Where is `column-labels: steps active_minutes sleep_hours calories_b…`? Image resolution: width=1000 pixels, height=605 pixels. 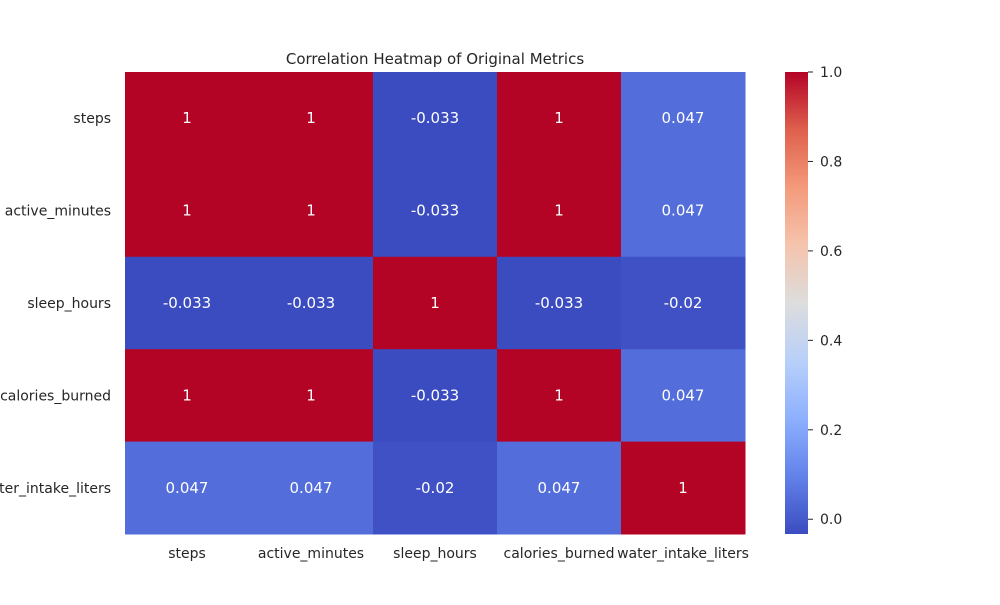
column-labels: steps active_minutes sleep_hours calories_b… is located at coordinates (458, 554).